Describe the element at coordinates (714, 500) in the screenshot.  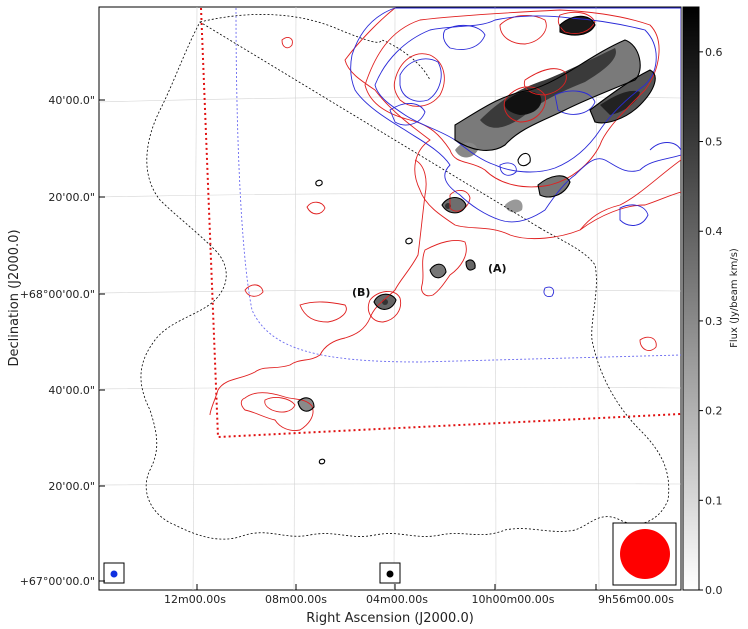
I see `colorbar-tick-label: 0.1` at that location.